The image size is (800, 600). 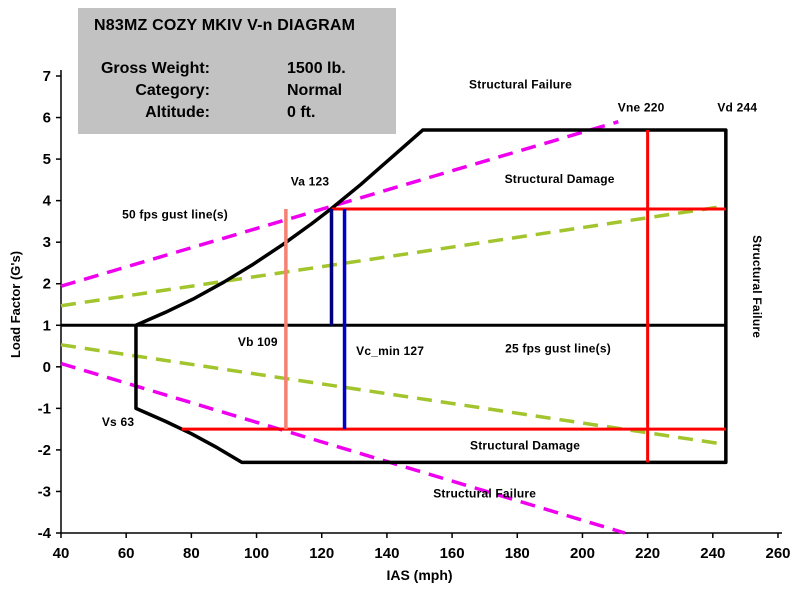 What do you see at coordinates (321, 553) in the screenshot?
I see `x-tick-label: 120` at bounding box center [321, 553].